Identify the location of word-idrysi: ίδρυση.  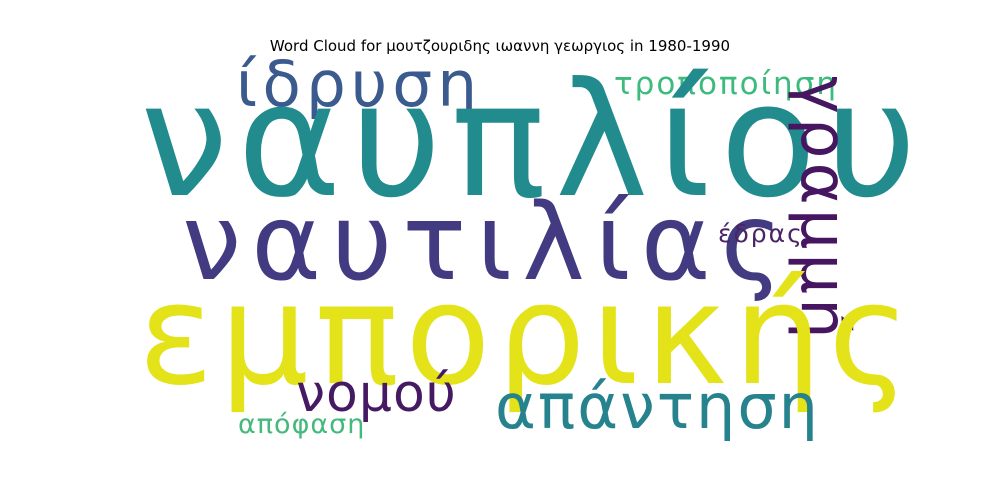
(359, 84).